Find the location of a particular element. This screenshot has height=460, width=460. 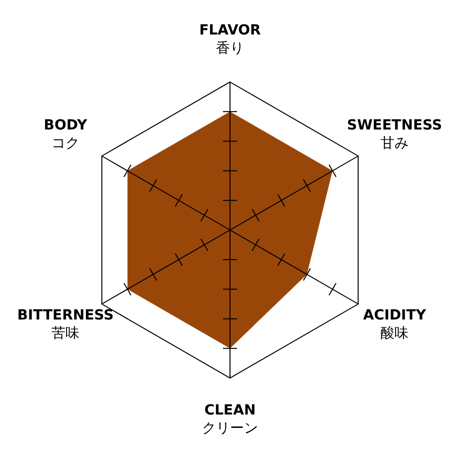

spoke-label: BITTERNESS 苦味 is located at coordinates (65, 325).